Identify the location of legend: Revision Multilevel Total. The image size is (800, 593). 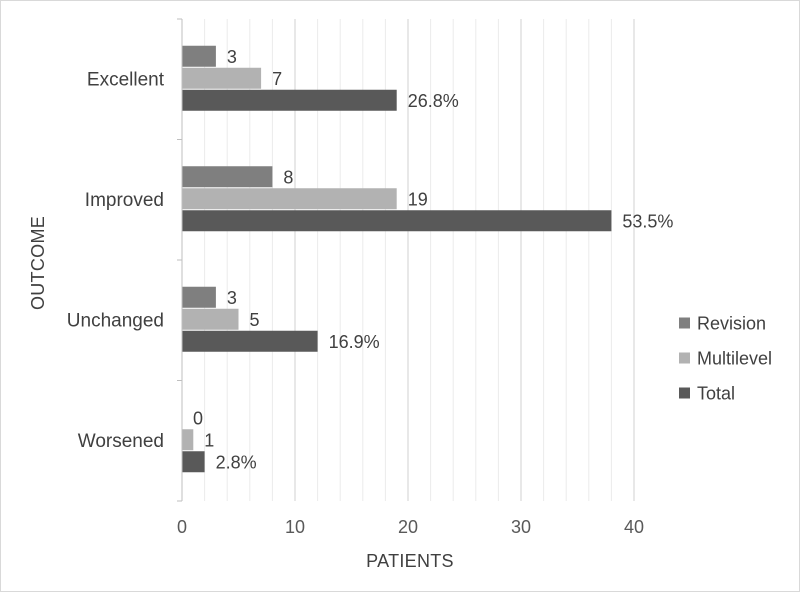
(725, 359).